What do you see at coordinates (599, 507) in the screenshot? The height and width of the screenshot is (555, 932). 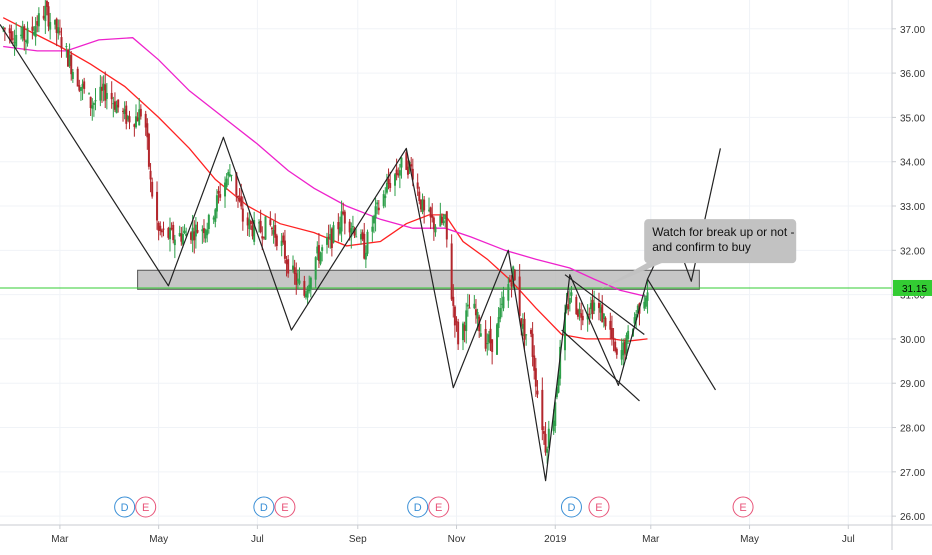 I see `earnings-marker-icon: E` at bounding box center [599, 507].